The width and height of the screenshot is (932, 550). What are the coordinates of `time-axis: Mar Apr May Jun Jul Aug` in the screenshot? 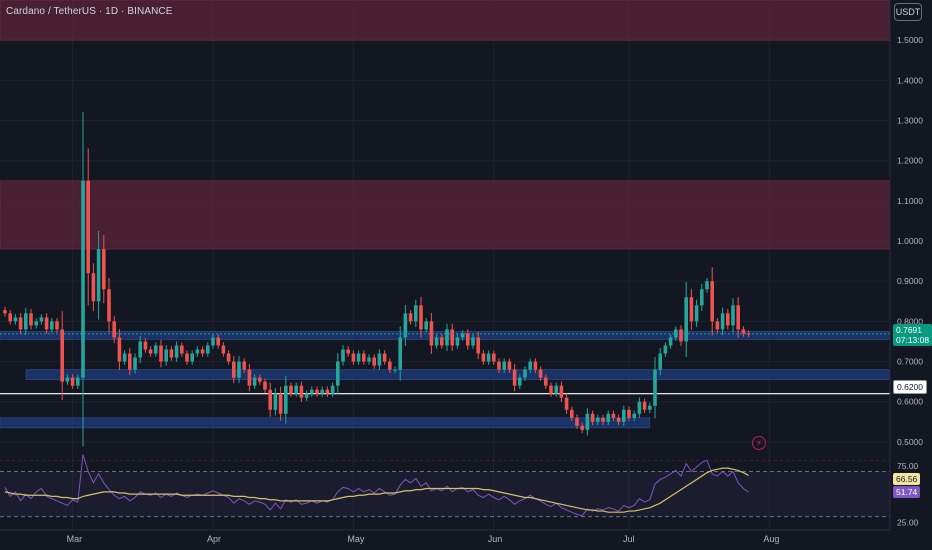 It's located at (445, 536).